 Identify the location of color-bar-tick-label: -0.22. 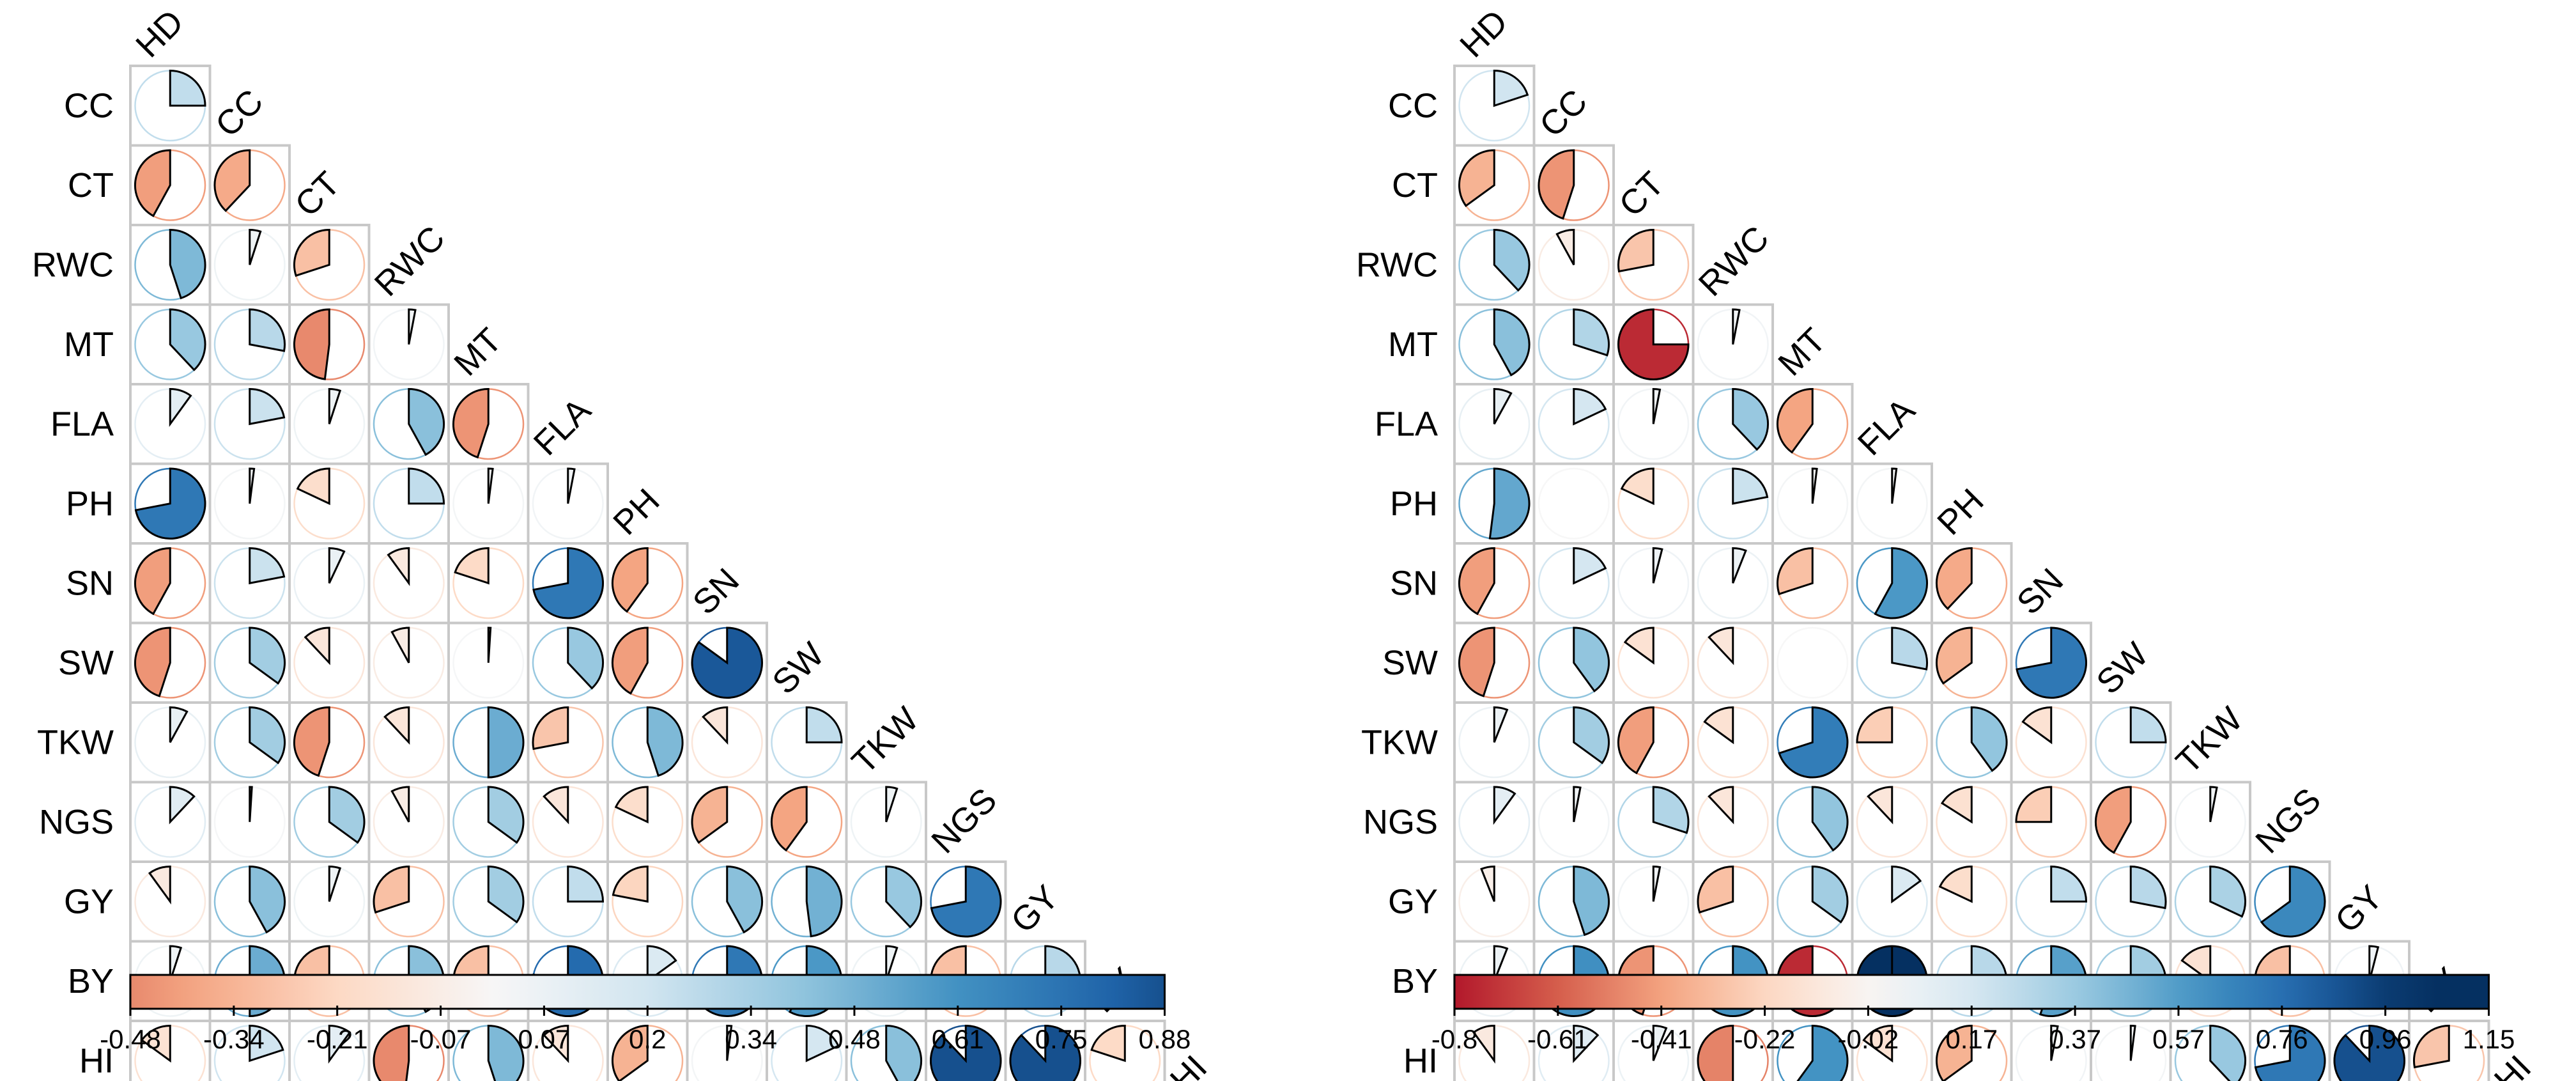
(1765, 1039).